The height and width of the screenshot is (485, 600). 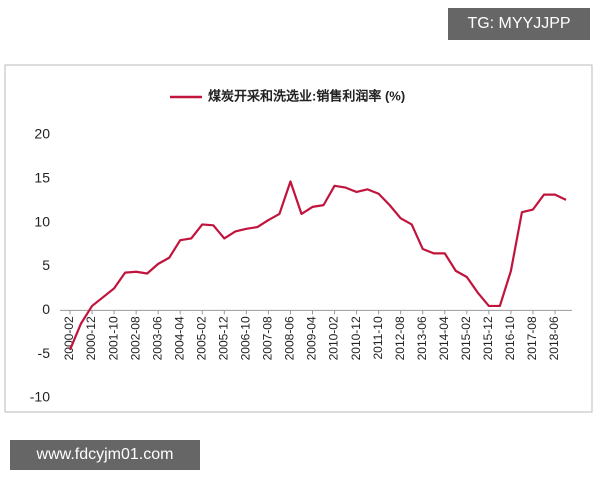 I want to click on y-tick-label: 20, so click(x=42, y=134).